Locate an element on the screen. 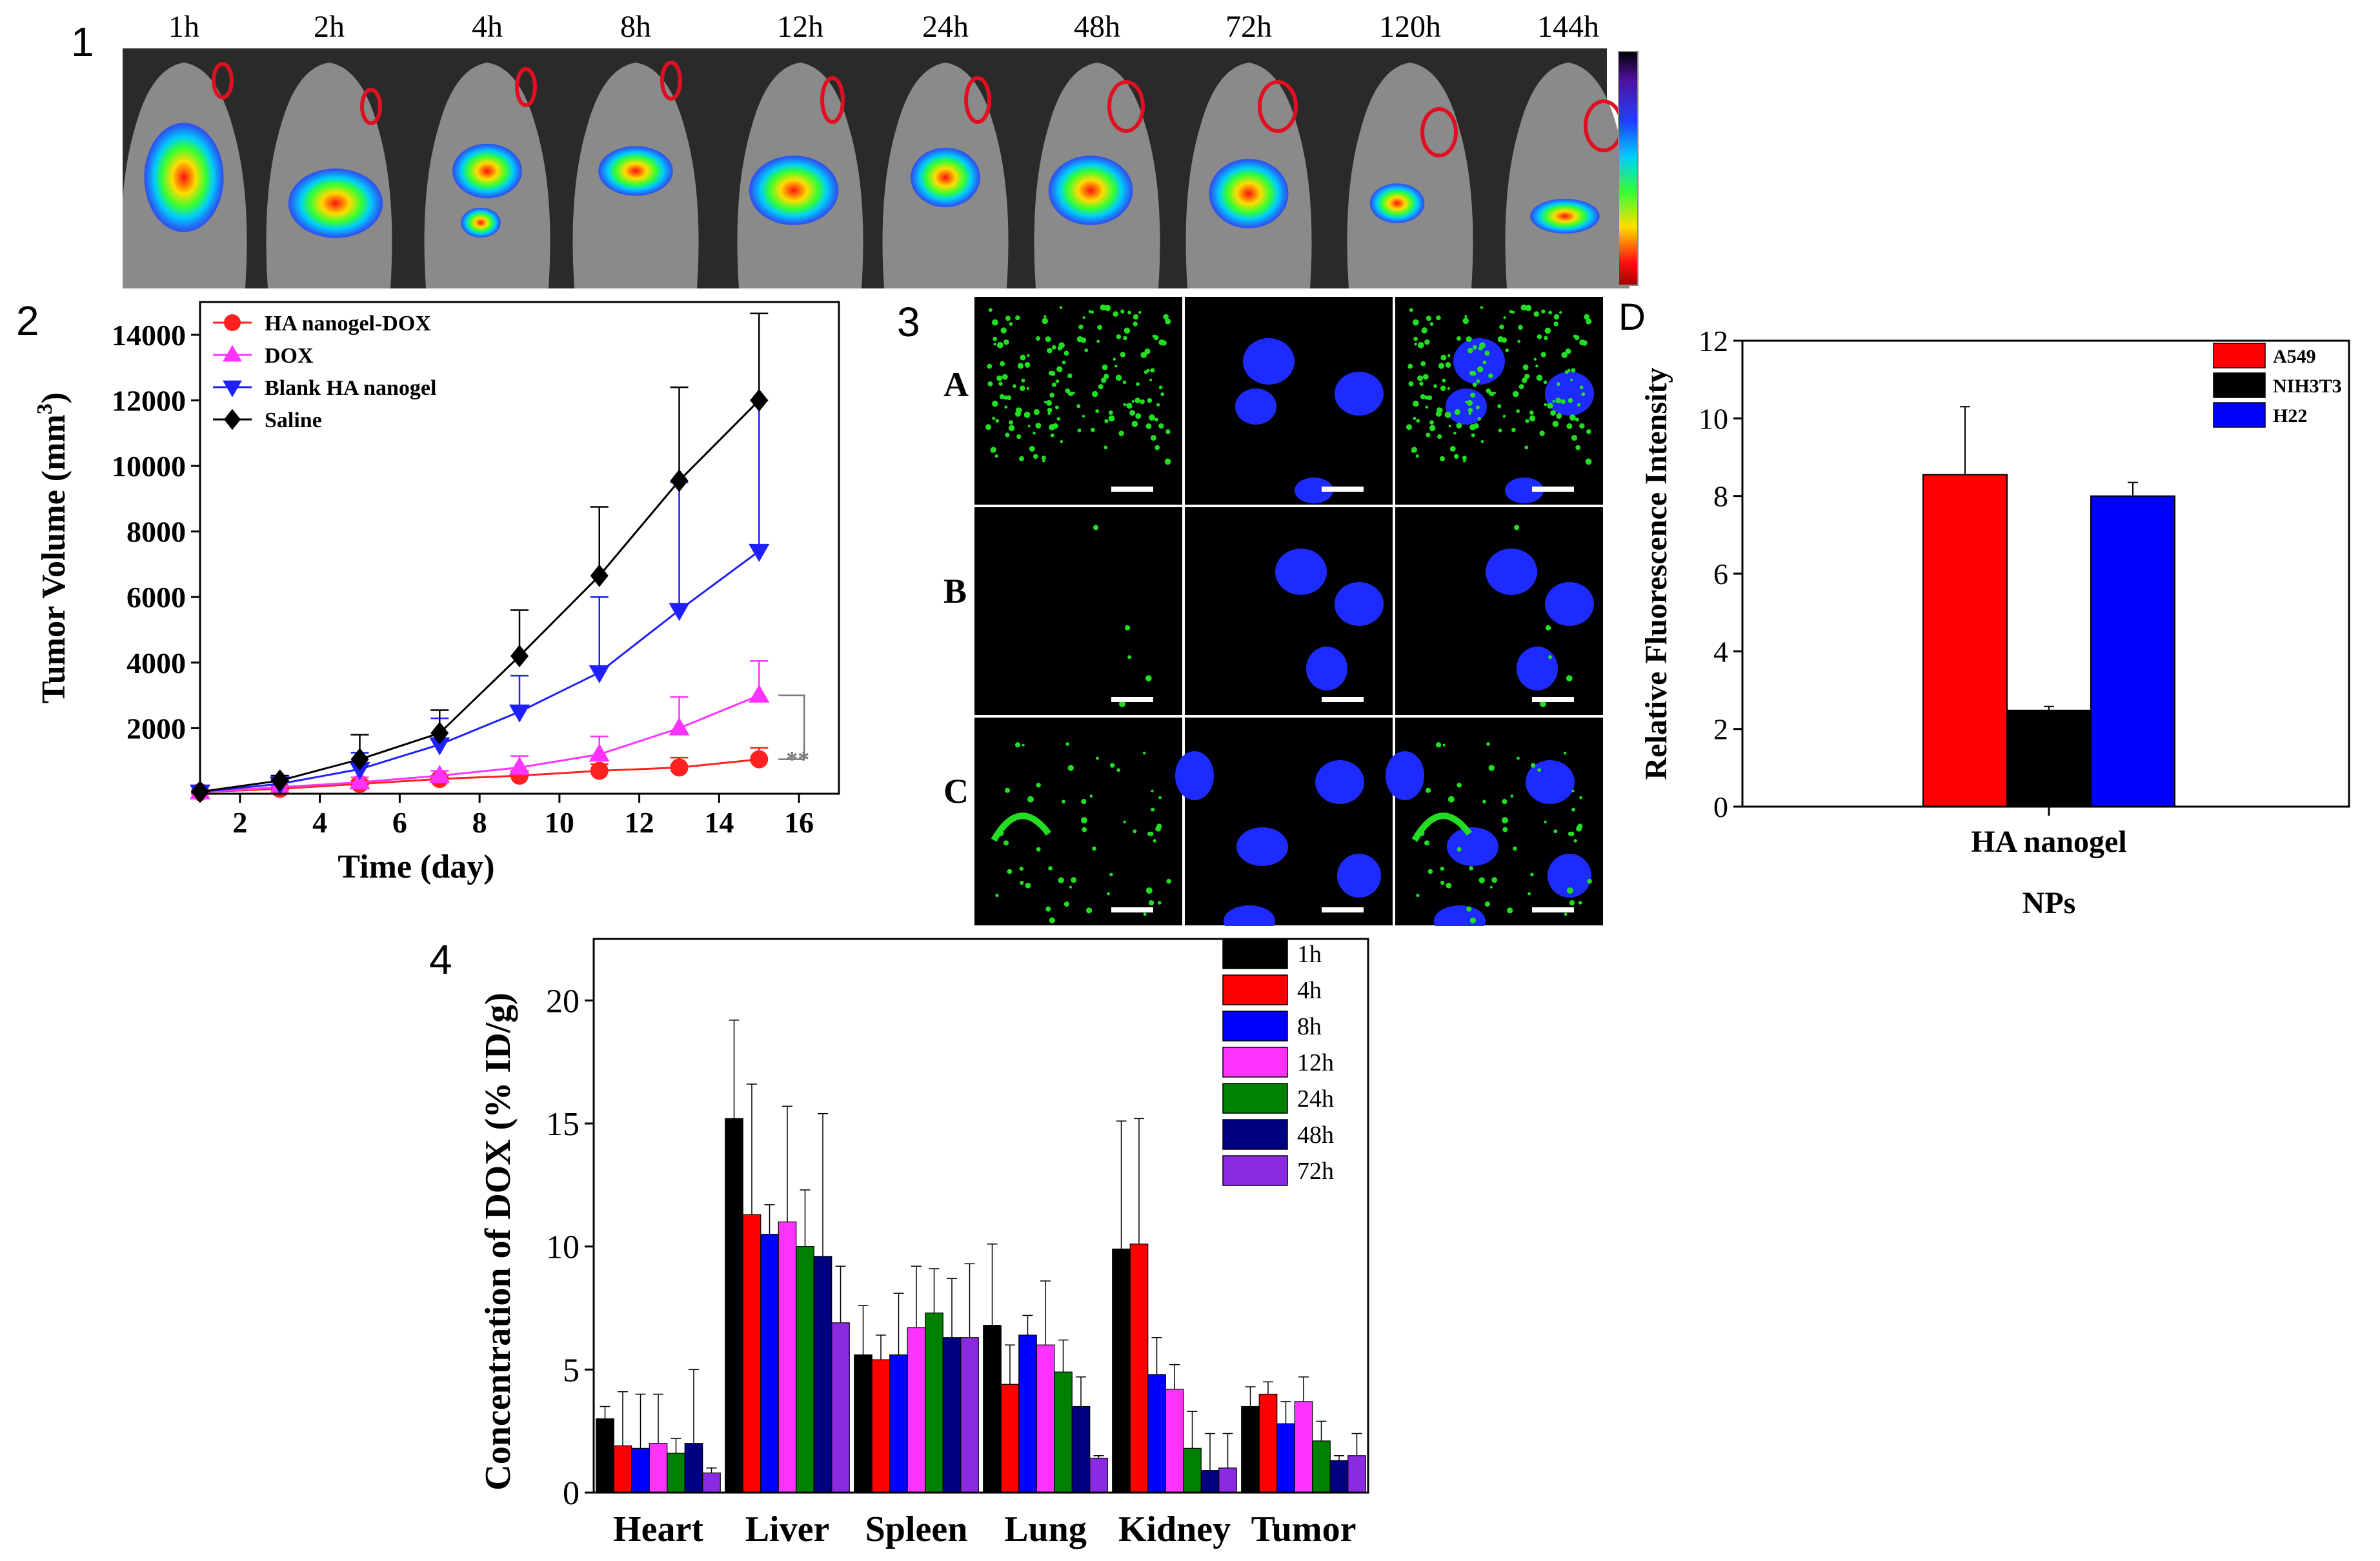 The height and width of the screenshot is (1561, 2380). bar-tumor-8h is located at coordinates (1285, 1458).